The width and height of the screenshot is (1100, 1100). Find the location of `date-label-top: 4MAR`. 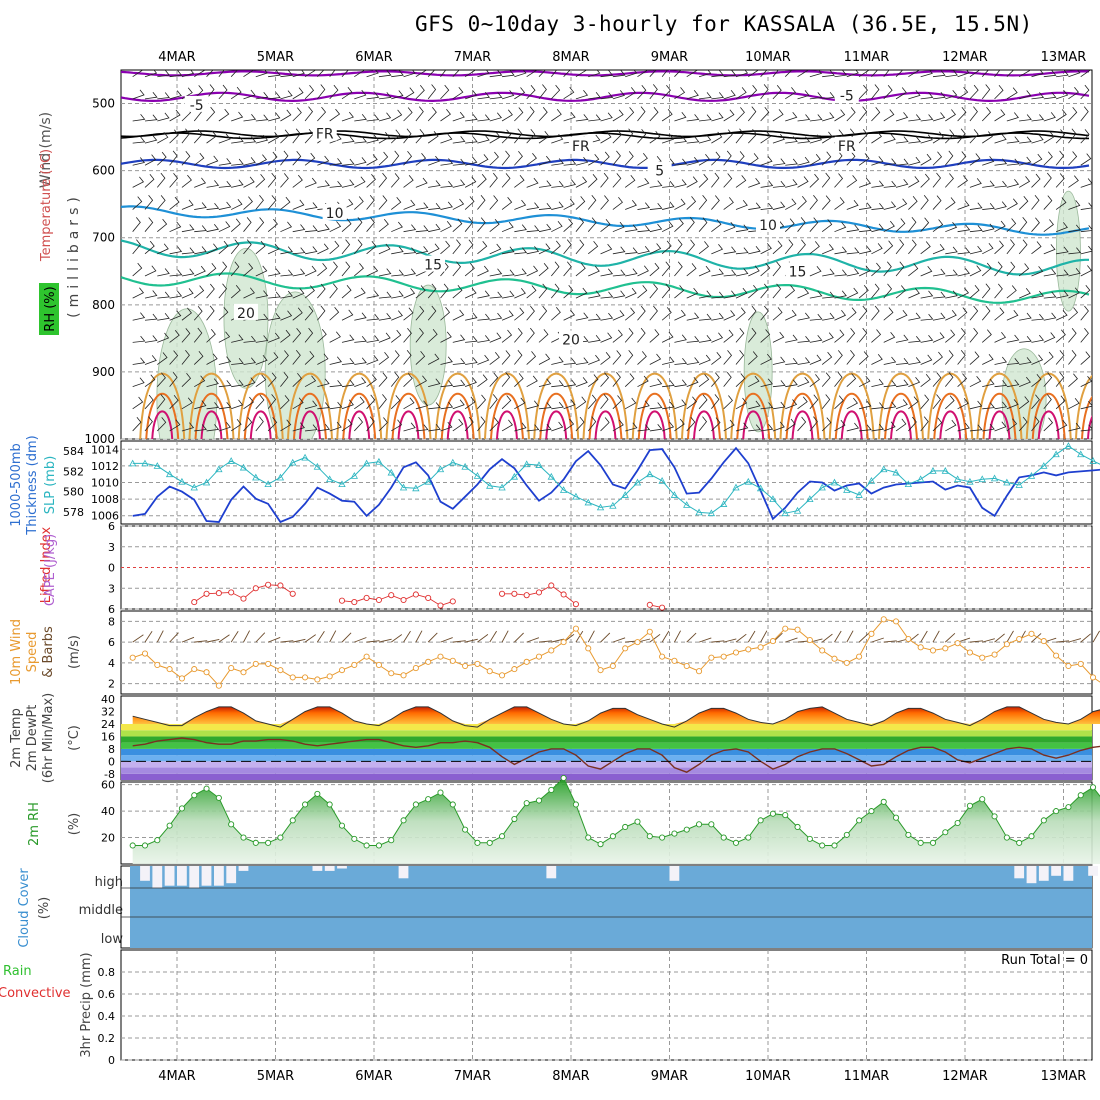

date-label-top: 4MAR is located at coordinates (176, 57).